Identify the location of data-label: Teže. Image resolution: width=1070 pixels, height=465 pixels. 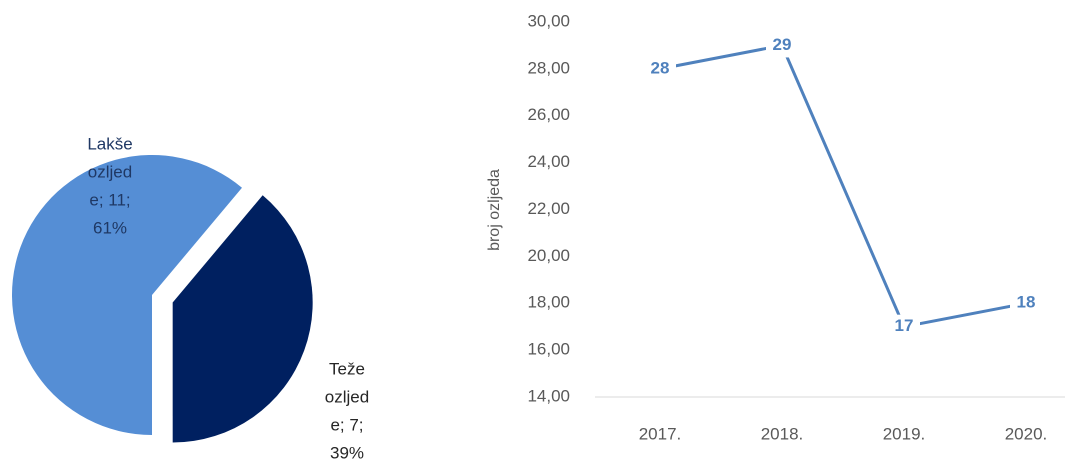
(347, 368).